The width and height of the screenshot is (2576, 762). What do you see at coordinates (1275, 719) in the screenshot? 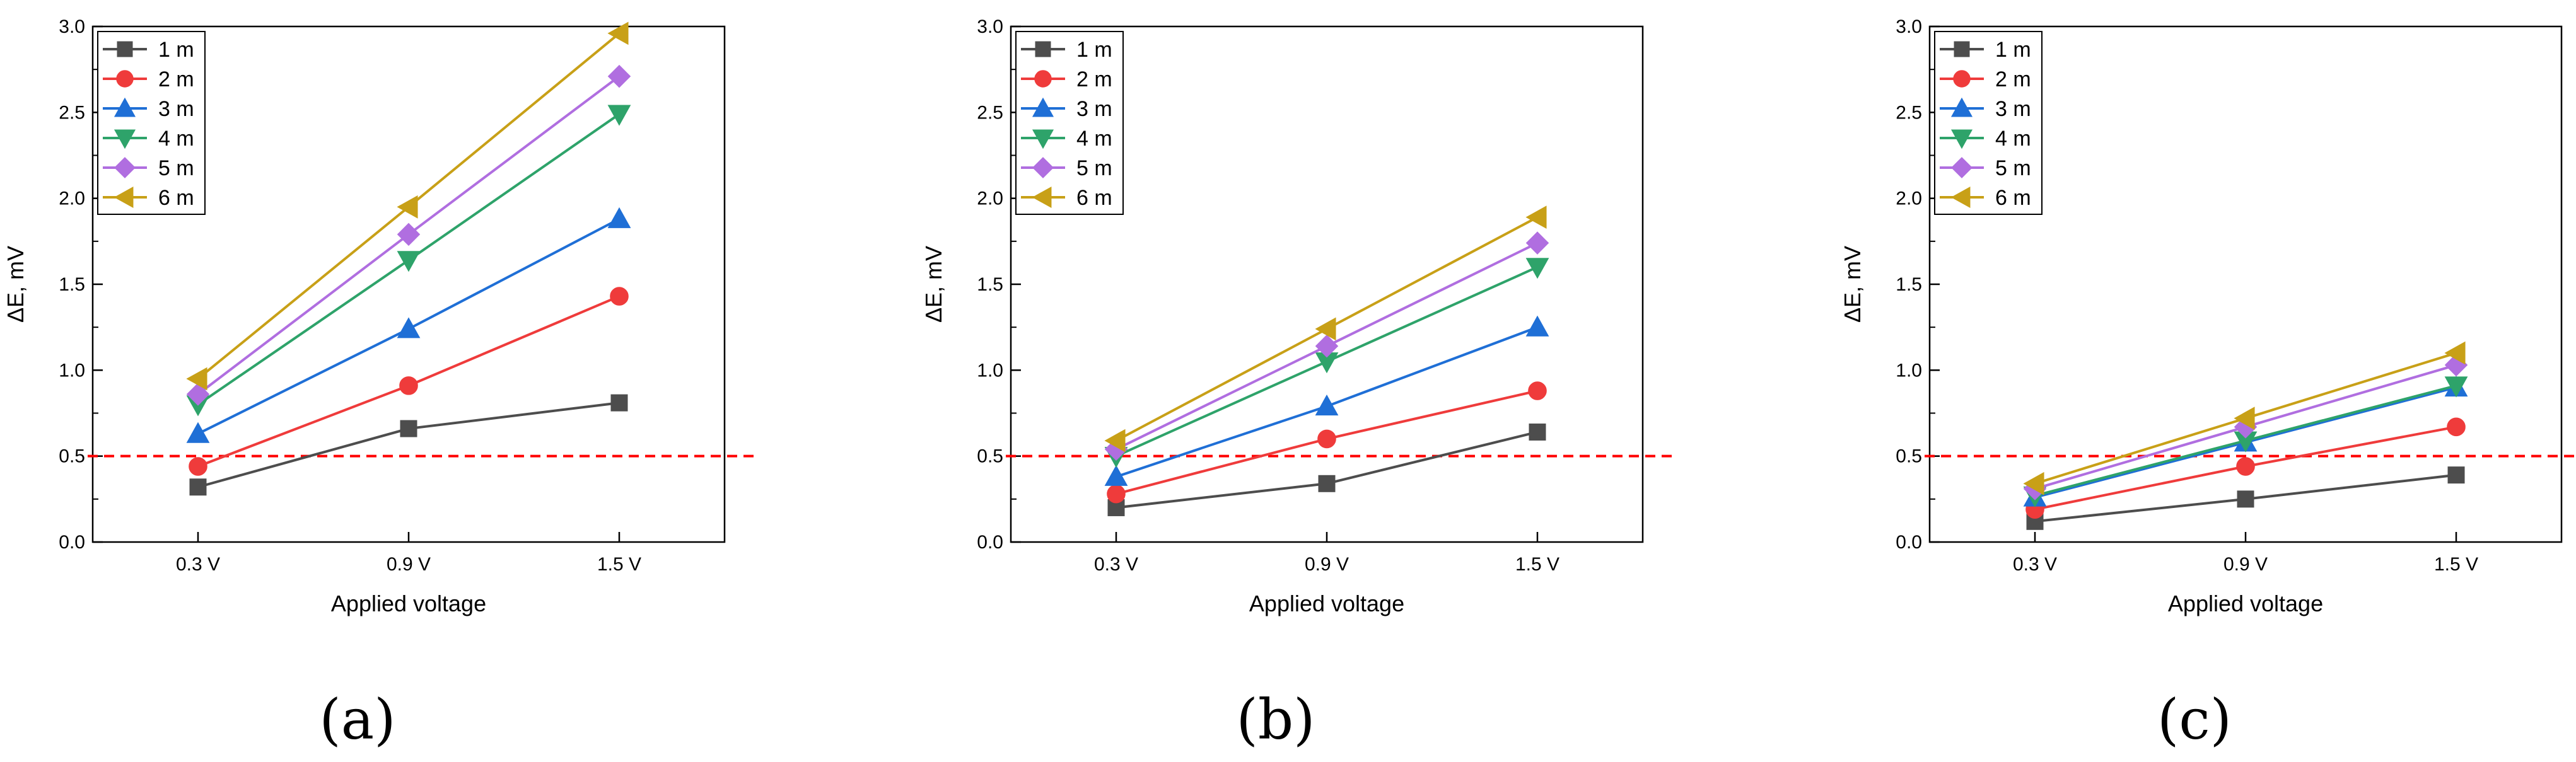
I see `panel-caption-b: (b)` at bounding box center [1275, 719].